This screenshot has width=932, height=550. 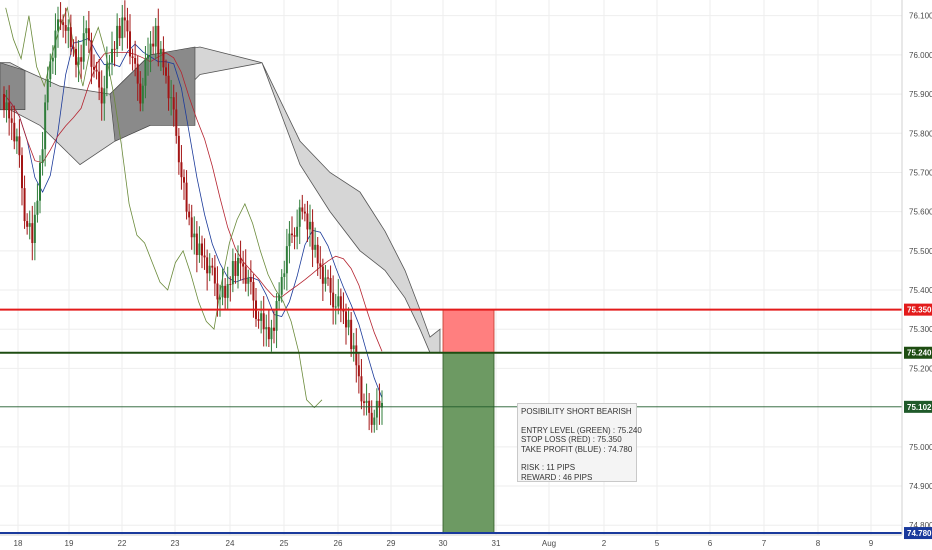 I want to click on last-price-badge, so click(x=918, y=406).